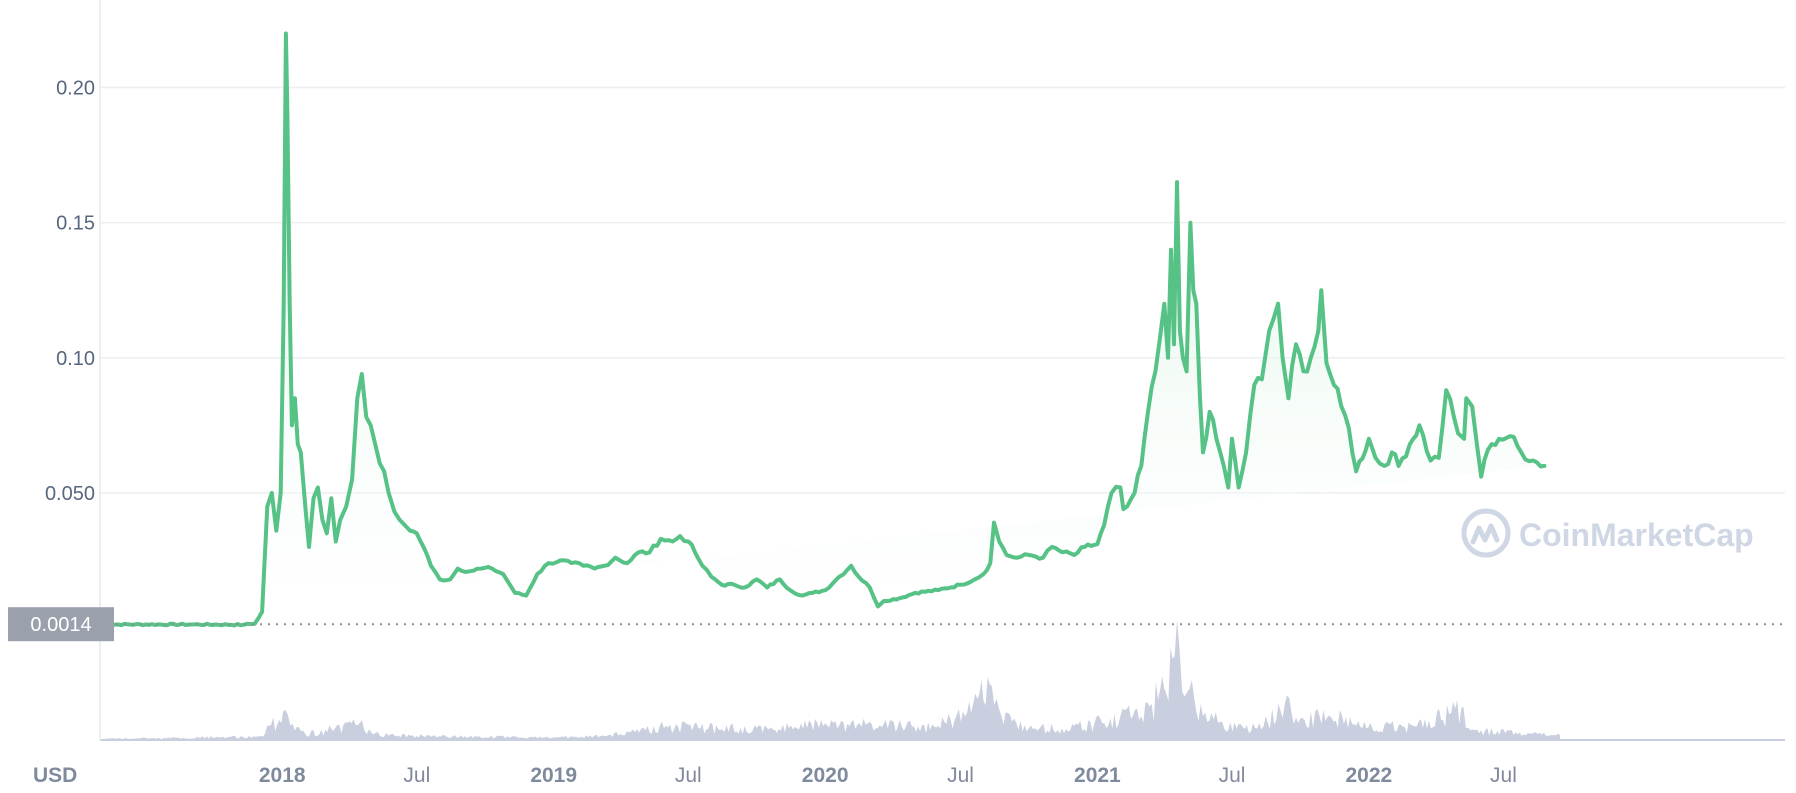 The height and width of the screenshot is (793, 1796). What do you see at coordinates (553, 775) in the screenshot?
I see `x-tick-year-label: 2019` at bounding box center [553, 775].